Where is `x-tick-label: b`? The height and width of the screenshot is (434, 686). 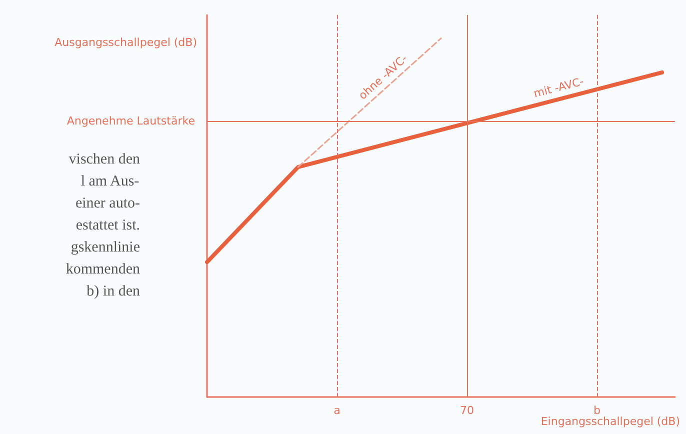 x-tick-label: b is located at coordinates (597, 410).